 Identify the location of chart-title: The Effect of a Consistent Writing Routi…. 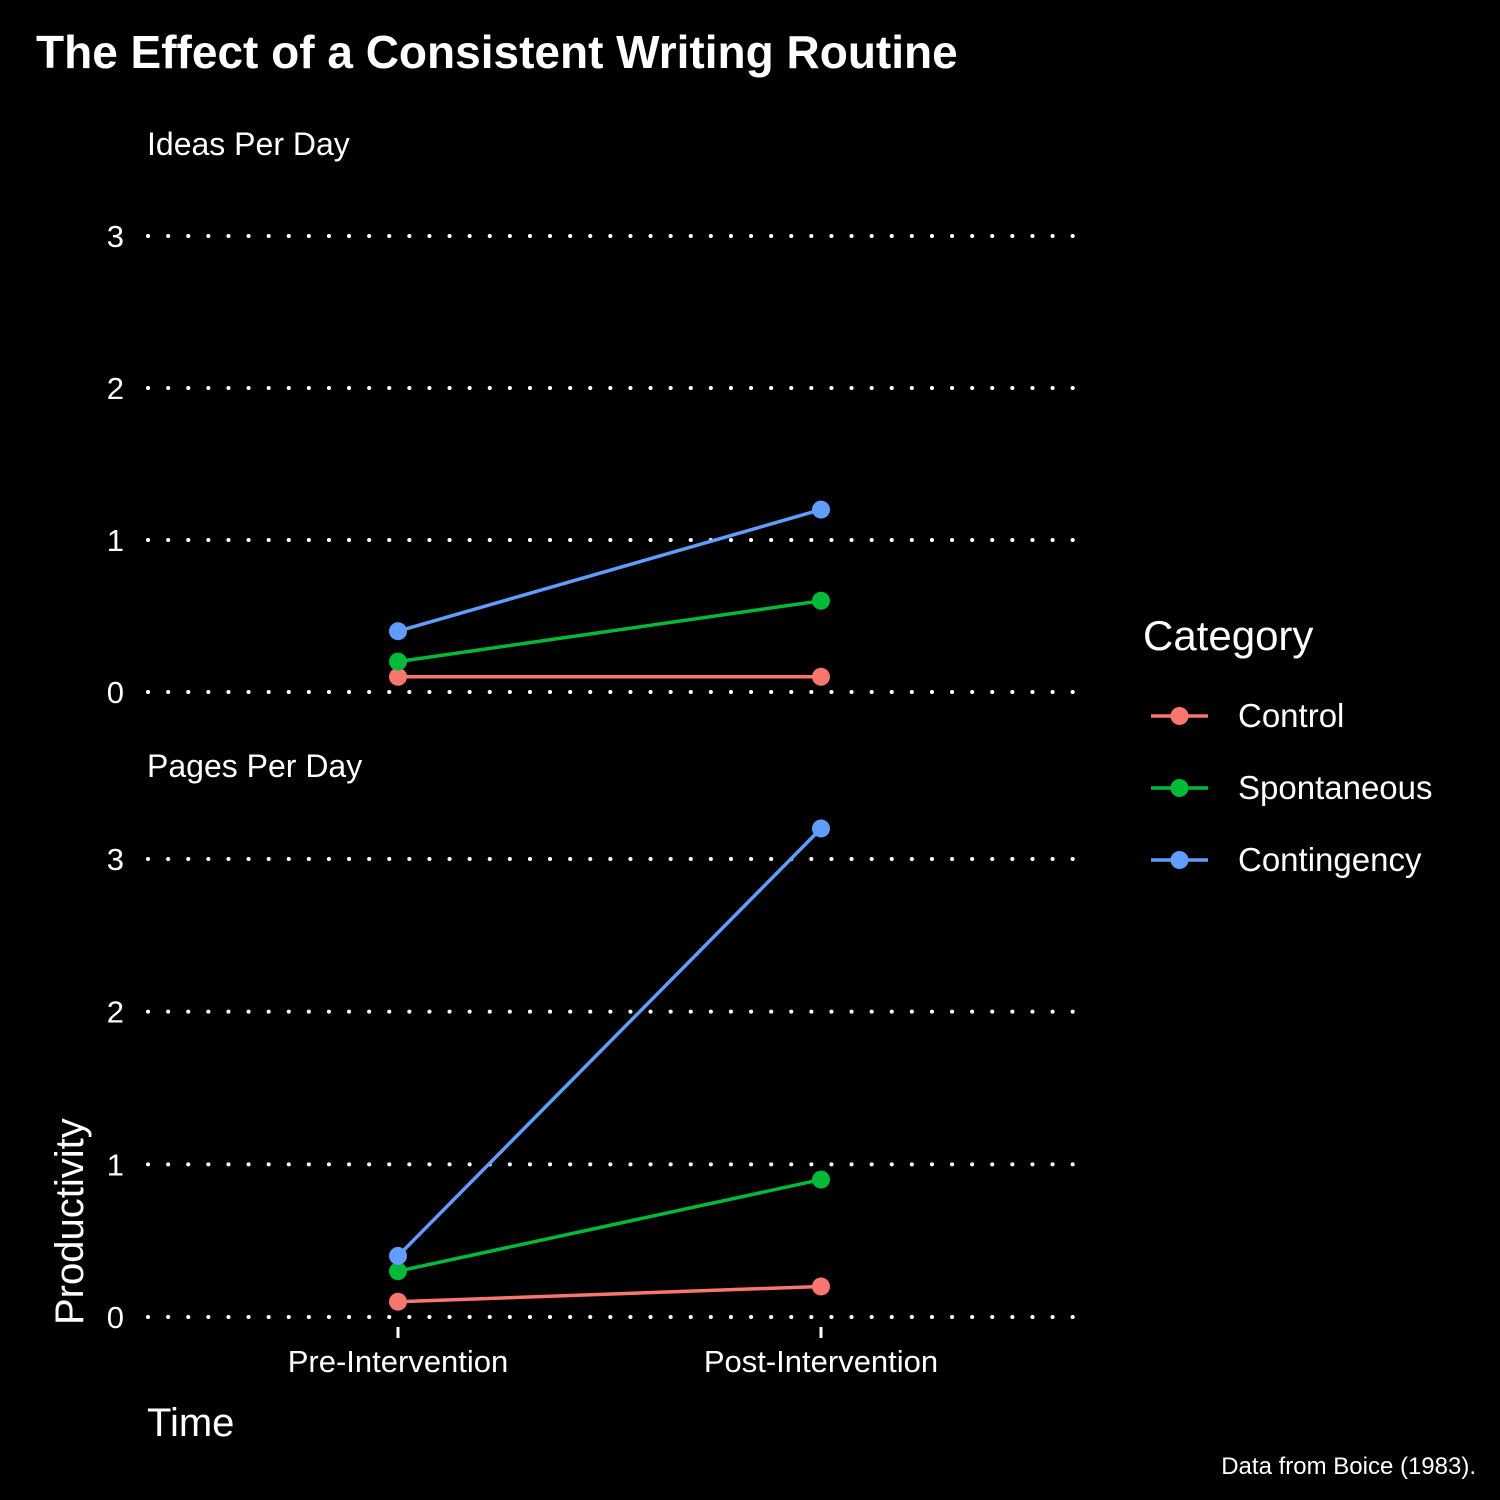
(497, 52).